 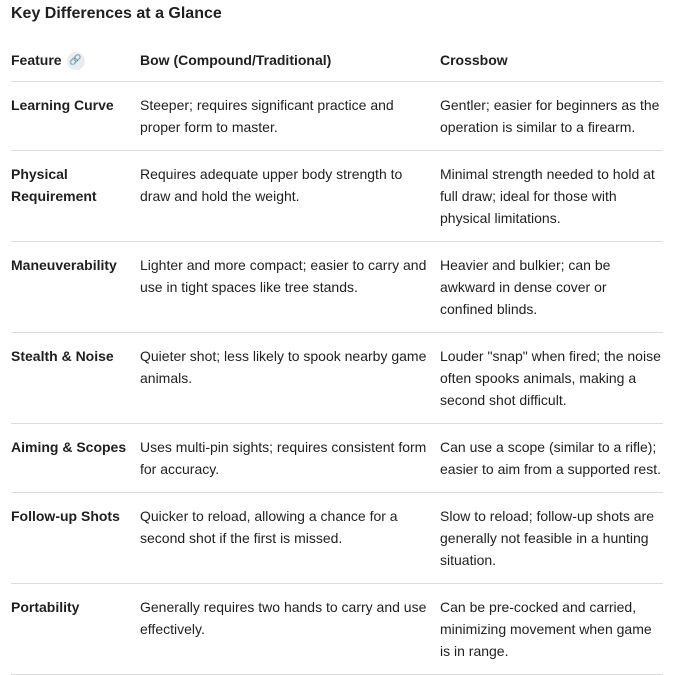 I want to click on feature-cell: Physical Requirement, so click(x=54, y=185).